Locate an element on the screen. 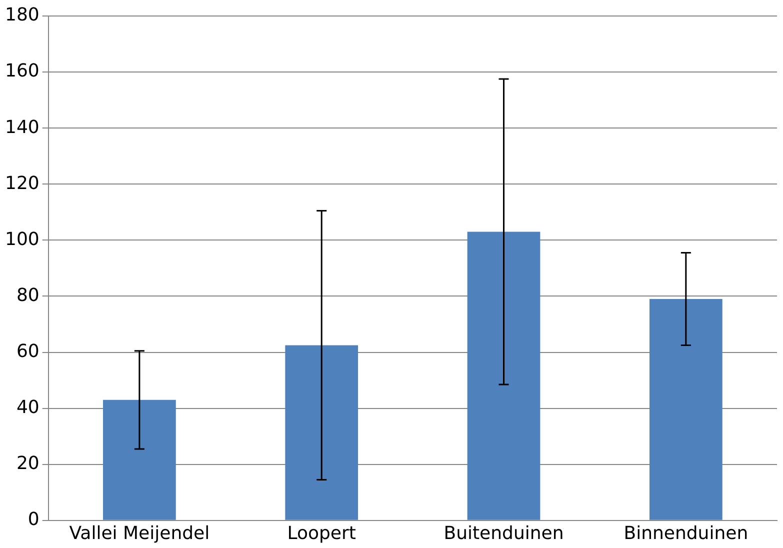 Image resolution: width=783 pixels, height=548 pixels. y-tick-label: 60 is located at coordinates (28, 351).